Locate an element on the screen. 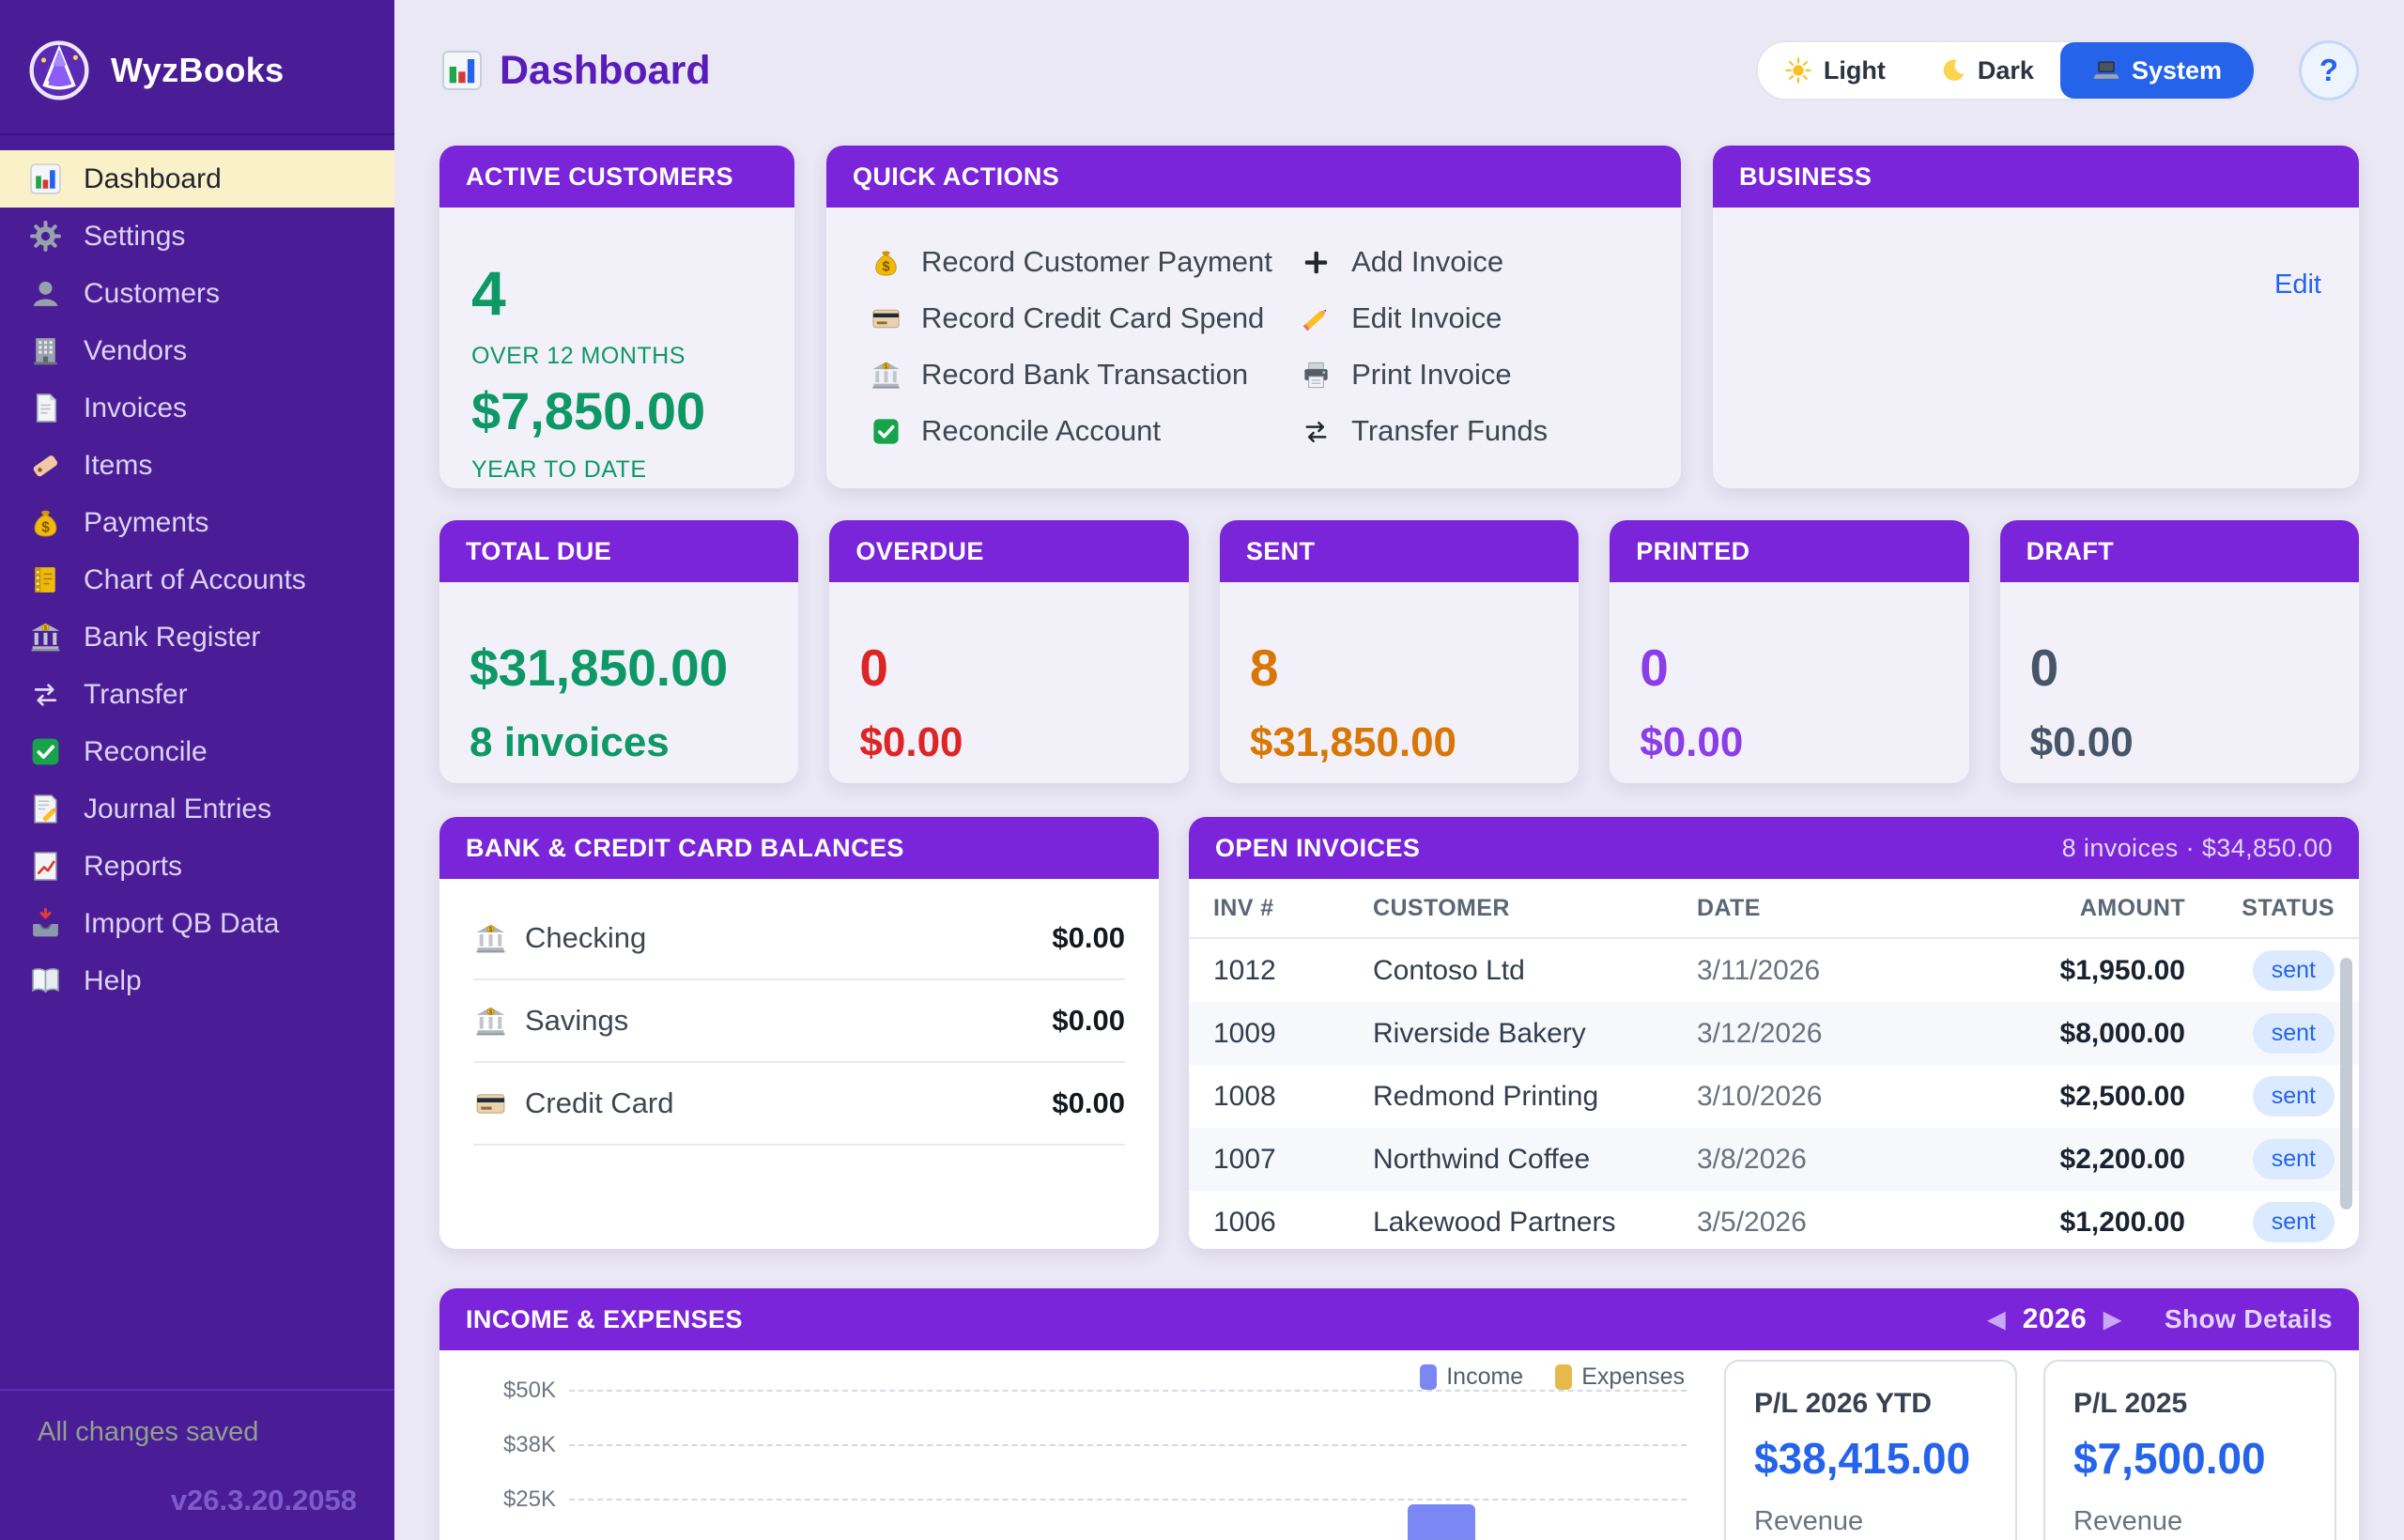 Image resolution: width=2404 pixels, height=1540 pixels. sidebar-item: Customers is located at coordinates (197, 293).